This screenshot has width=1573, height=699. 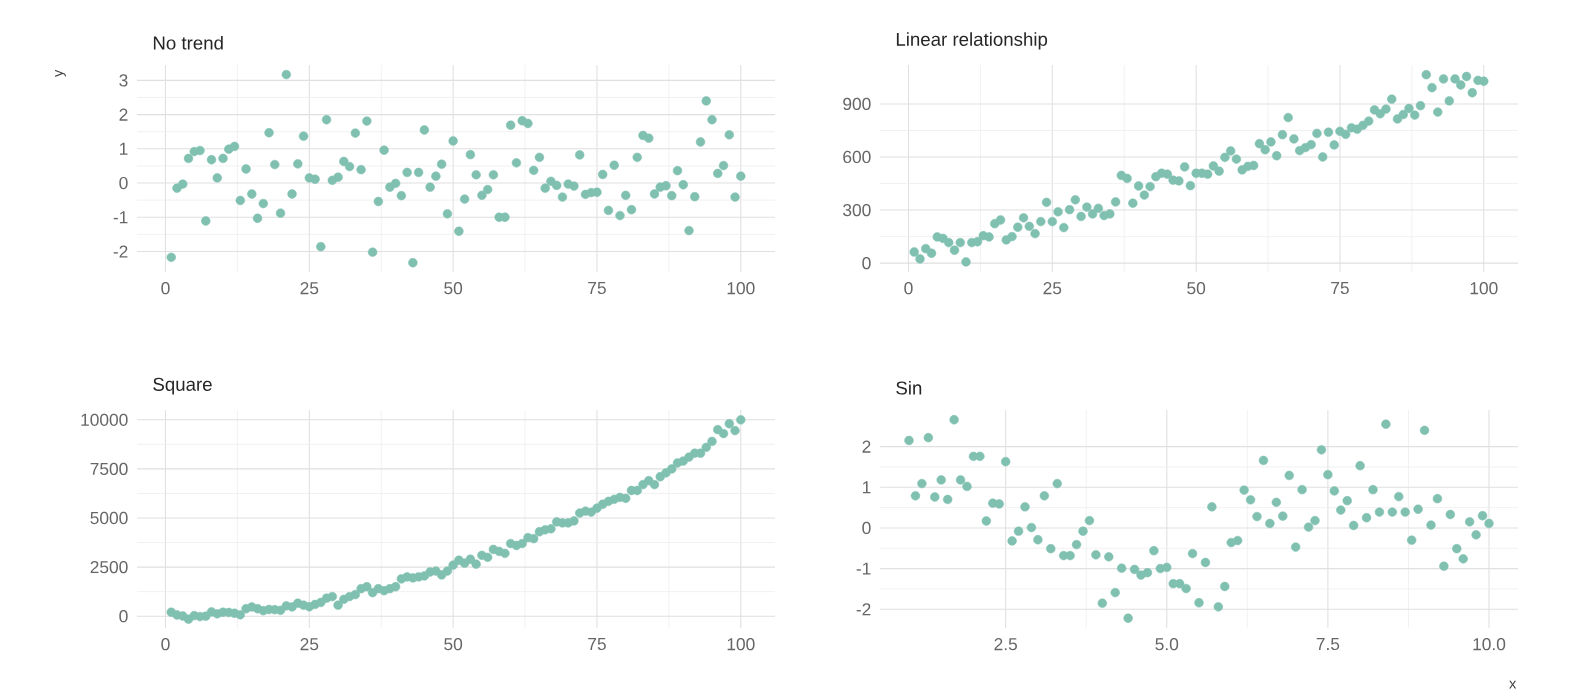 I want to click on y-tick-label: 3, so click(x=123, y=80).